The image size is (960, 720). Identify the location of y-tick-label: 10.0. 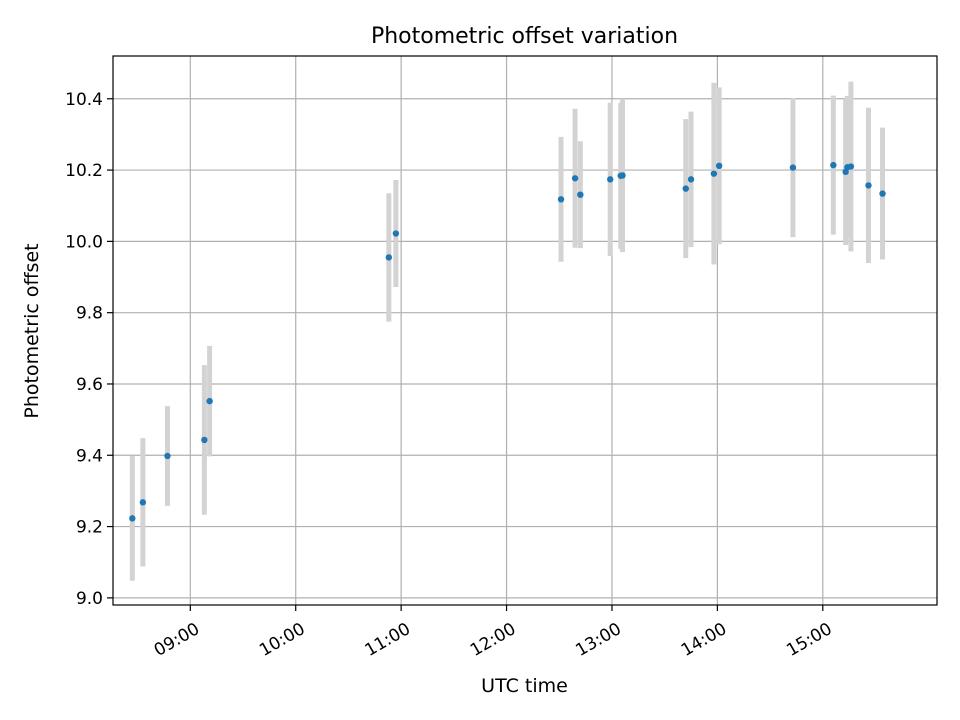
(84, 242).